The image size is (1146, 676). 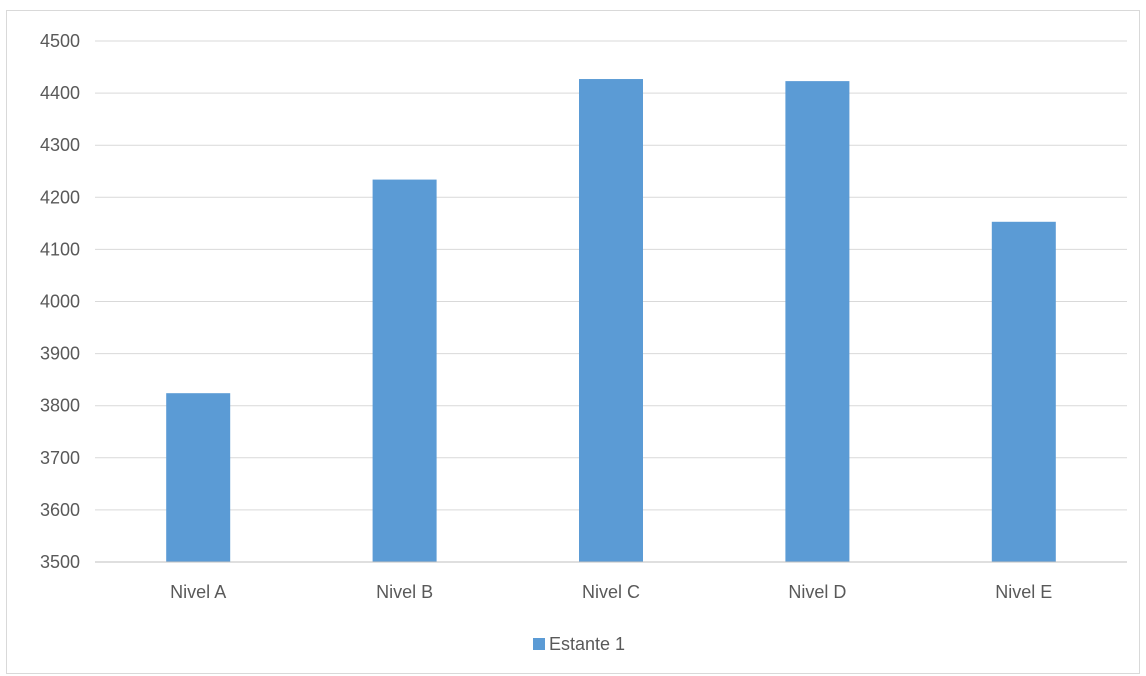 I want to click on legend-label-estante-1: Estante 1, so click(x=587, y=644).